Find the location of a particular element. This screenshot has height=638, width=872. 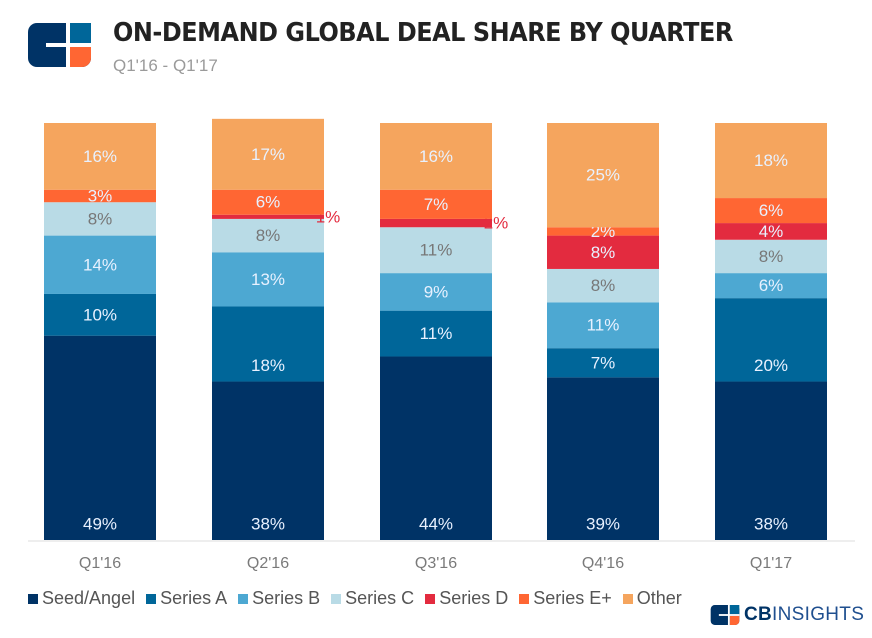

data-label: 10% is located at coordinates (100, 314).